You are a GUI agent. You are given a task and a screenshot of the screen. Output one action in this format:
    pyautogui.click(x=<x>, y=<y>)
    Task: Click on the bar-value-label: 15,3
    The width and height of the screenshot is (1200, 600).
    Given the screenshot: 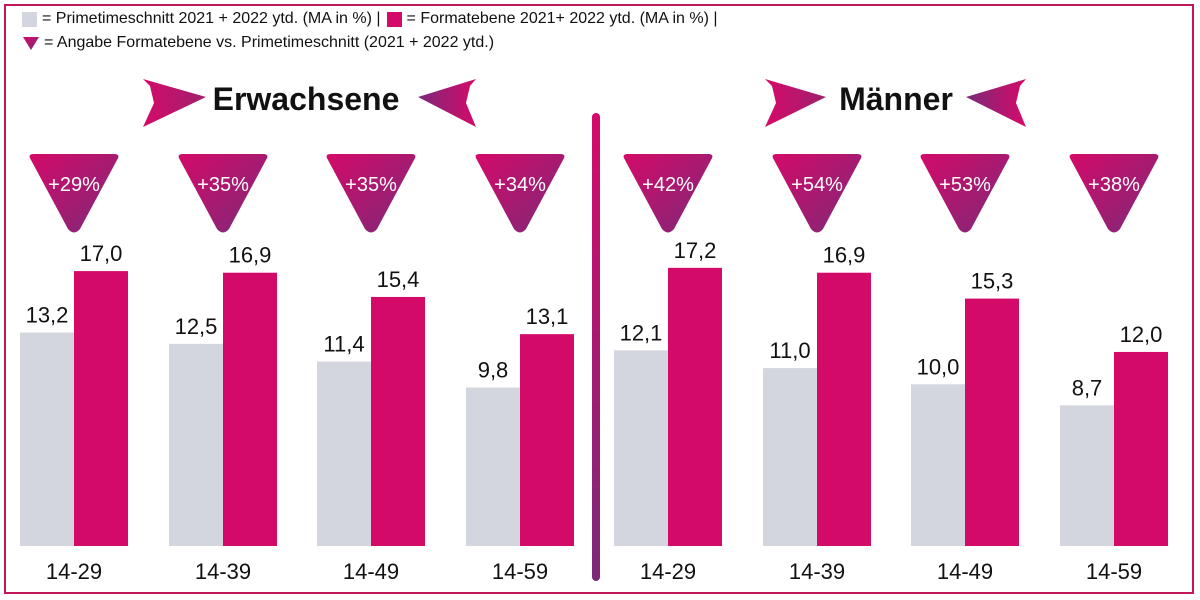 What is the action you would take?
    pyautogui.click(x=992, y=281)
    